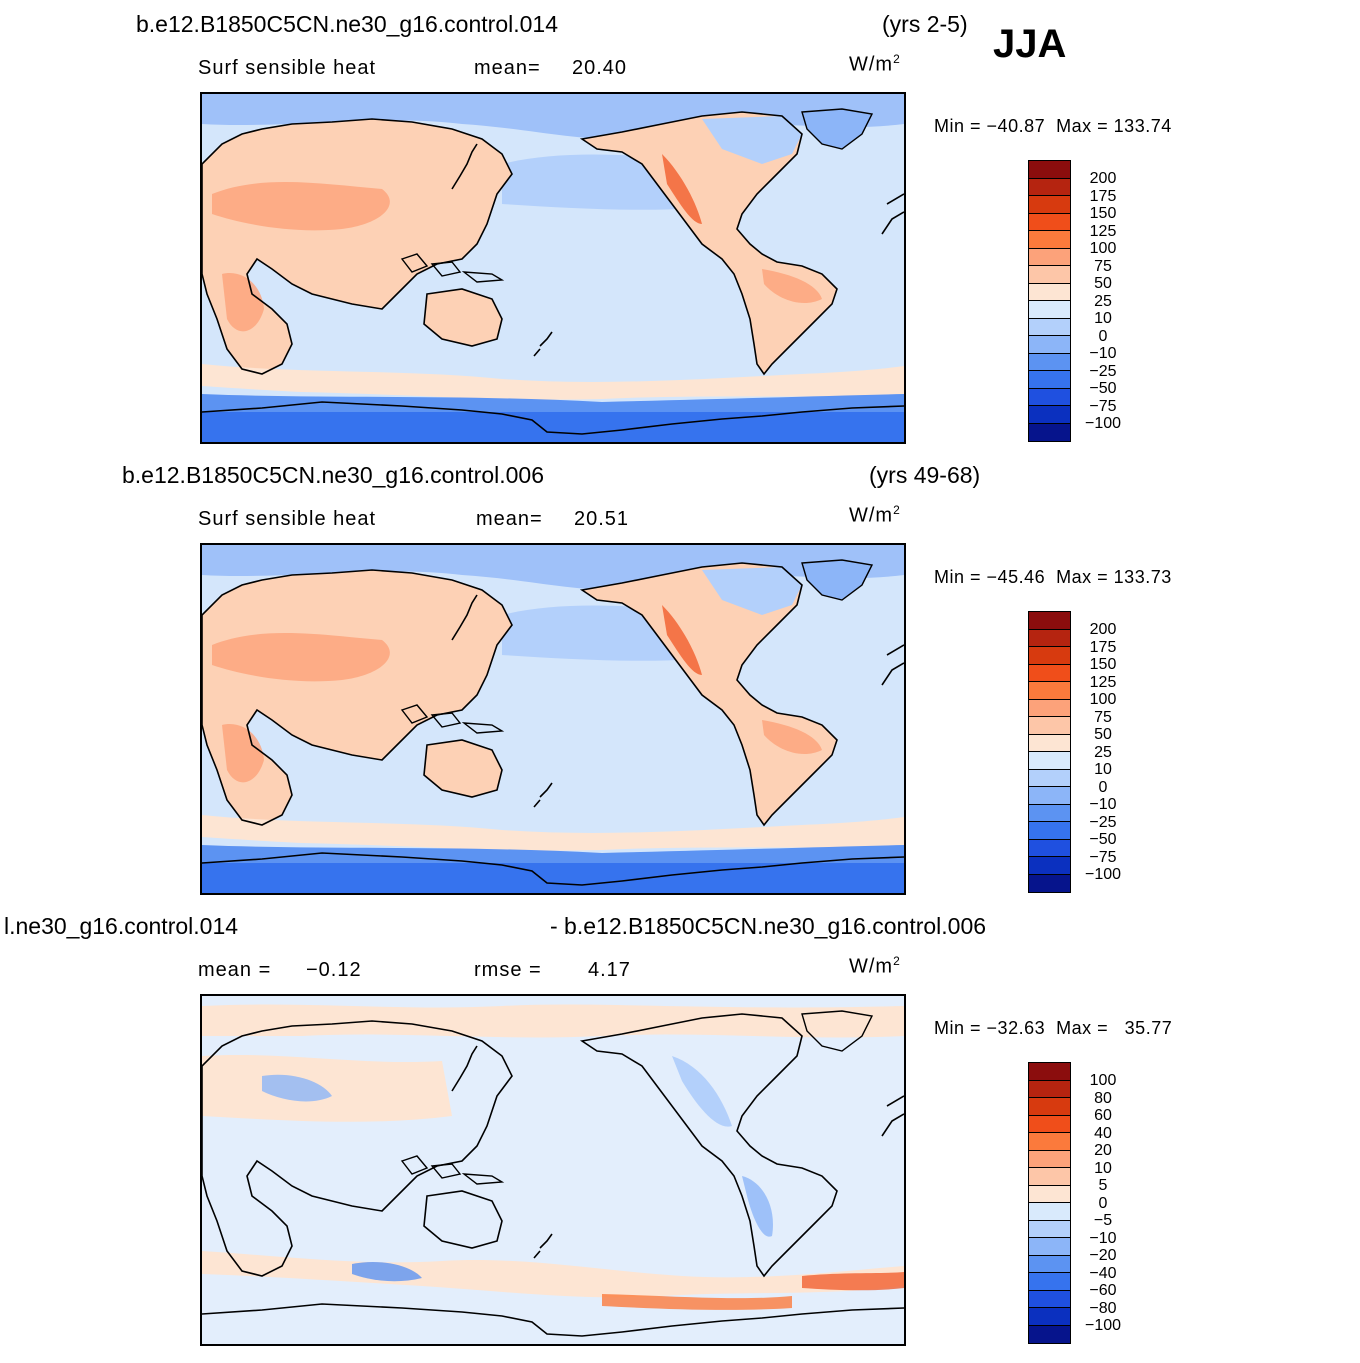 Image resolution: width=1360 pixels, height=1363 pixels. What do you see at coordinates (875, 64) in the screenshot?
I see `panel1-units: W/m2` at bounding box center [875, 64].